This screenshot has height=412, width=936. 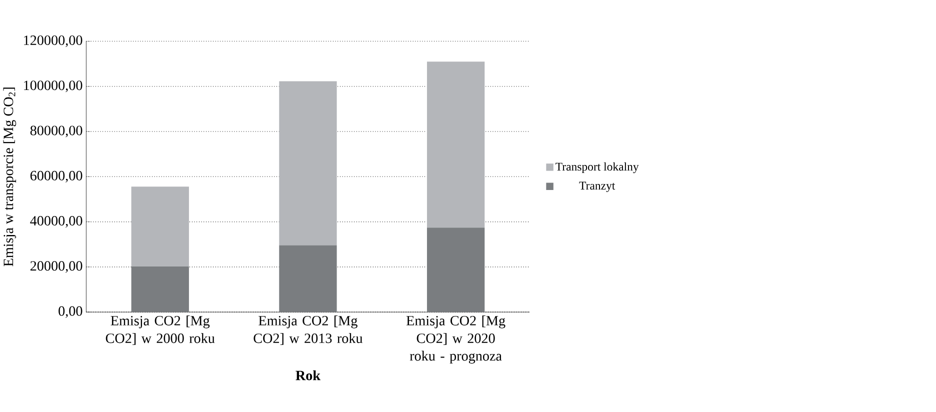 What do you see at coordinates (308, 330) in the screenshot?
I see `x-tick-label: Emisja CO2 [Mg CO2] w 2013 roku` at bounding box center [308, 330].